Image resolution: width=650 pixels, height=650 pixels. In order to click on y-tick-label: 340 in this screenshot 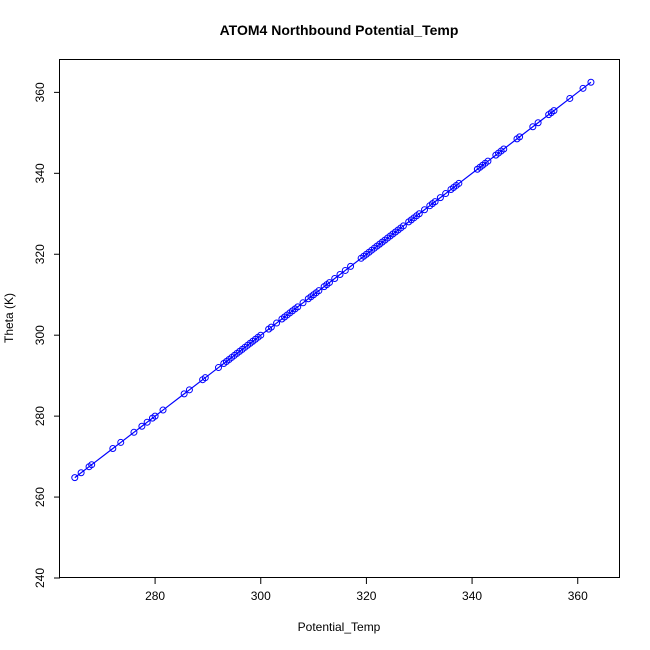, I will do `click(40, 173)`.